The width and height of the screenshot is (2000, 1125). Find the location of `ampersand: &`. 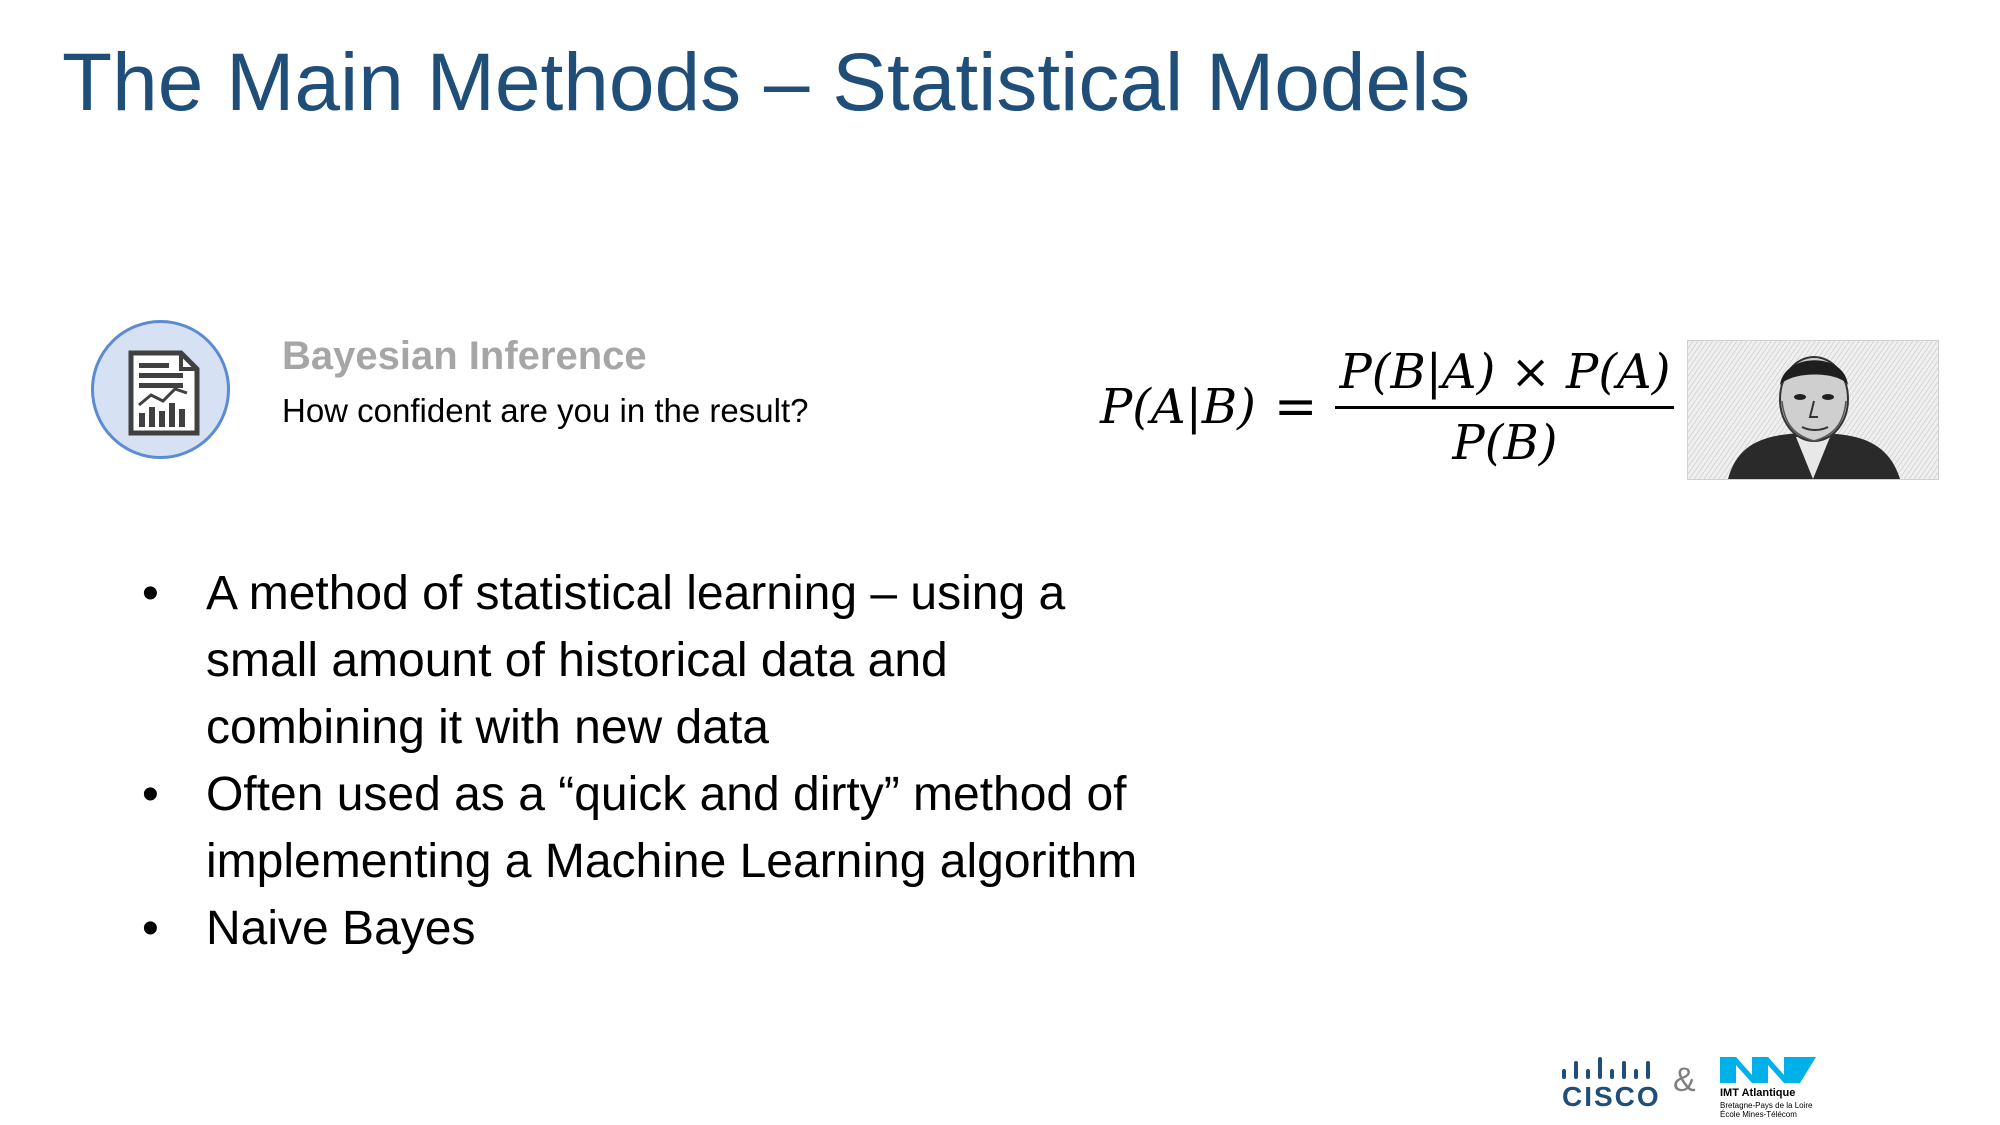

ampersand: & is located at coordinates (1684, 1080).